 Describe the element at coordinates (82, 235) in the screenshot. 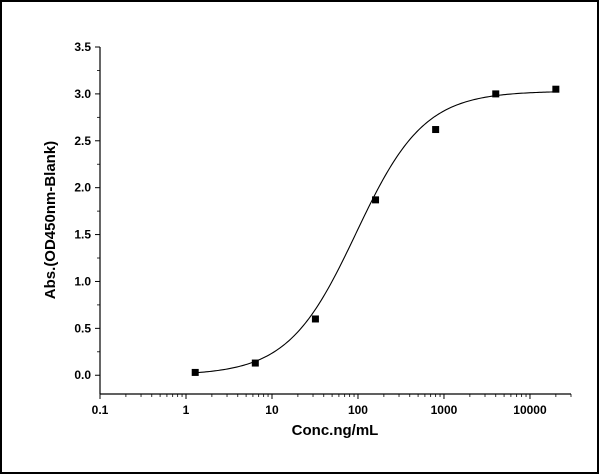

I see `y-tick-label: 1.5` at that location.